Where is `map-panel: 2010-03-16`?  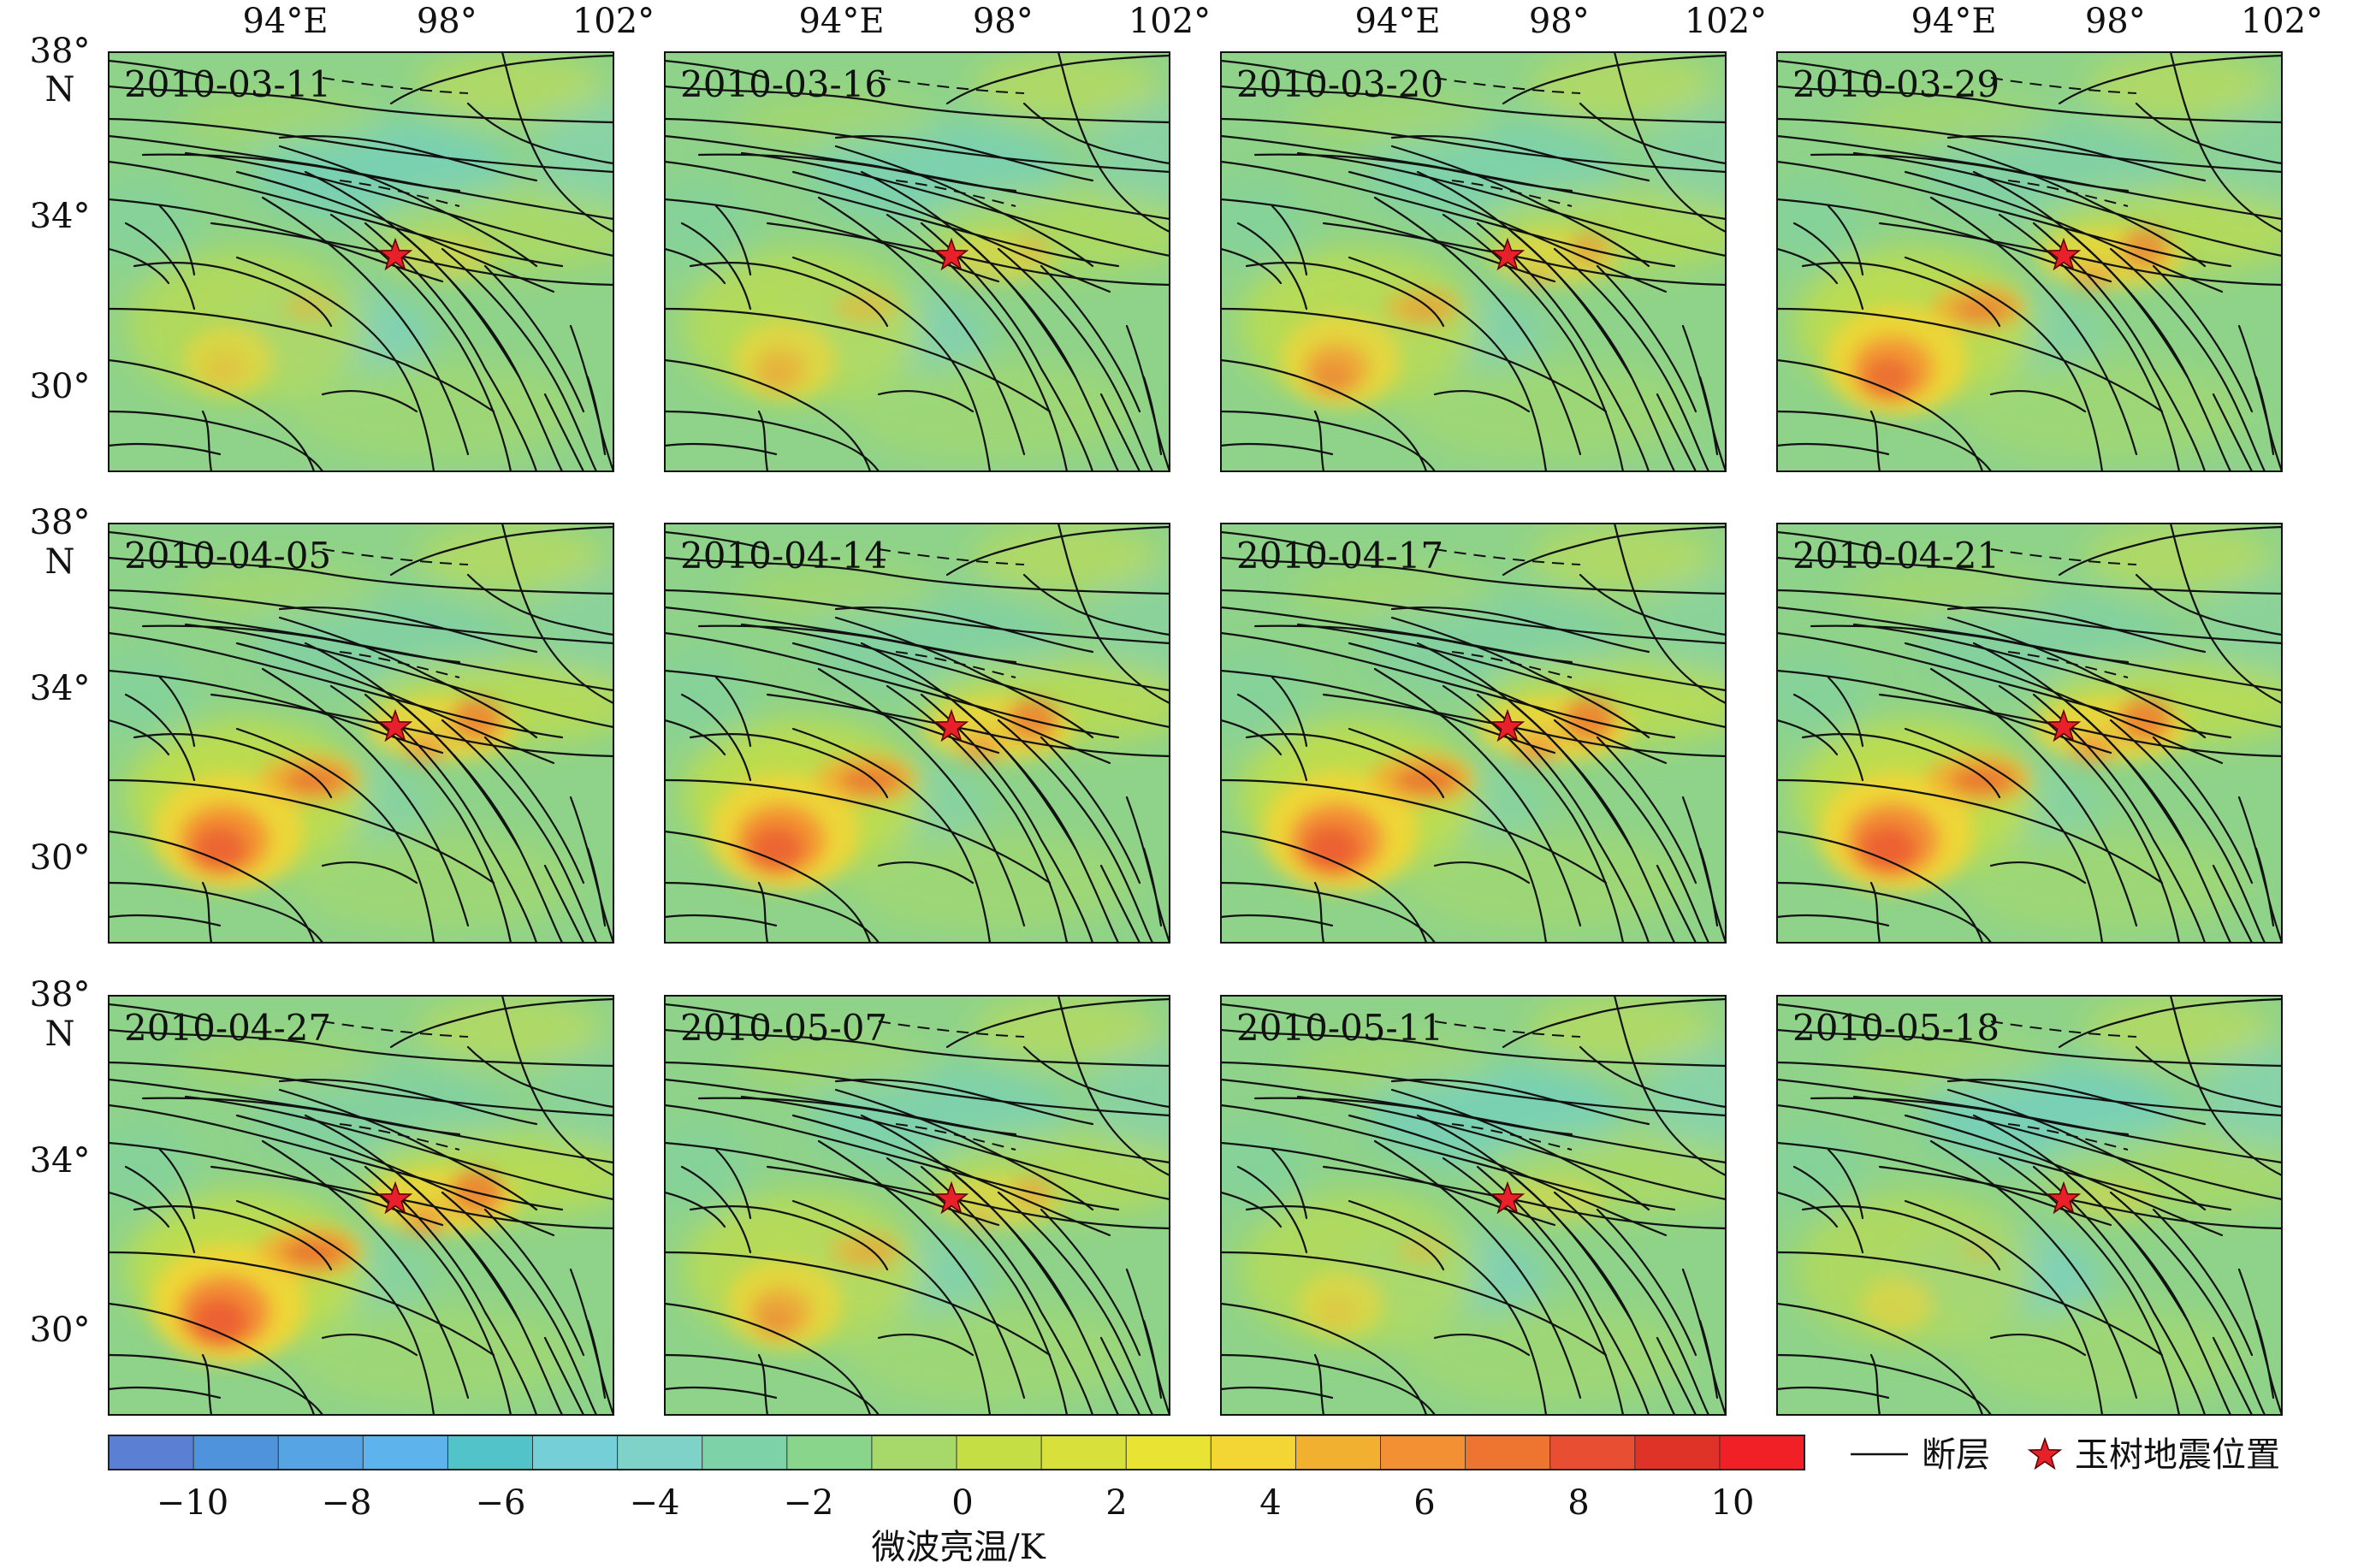
map-panel: 2010-03-16 is located at coordinates (917, 261).